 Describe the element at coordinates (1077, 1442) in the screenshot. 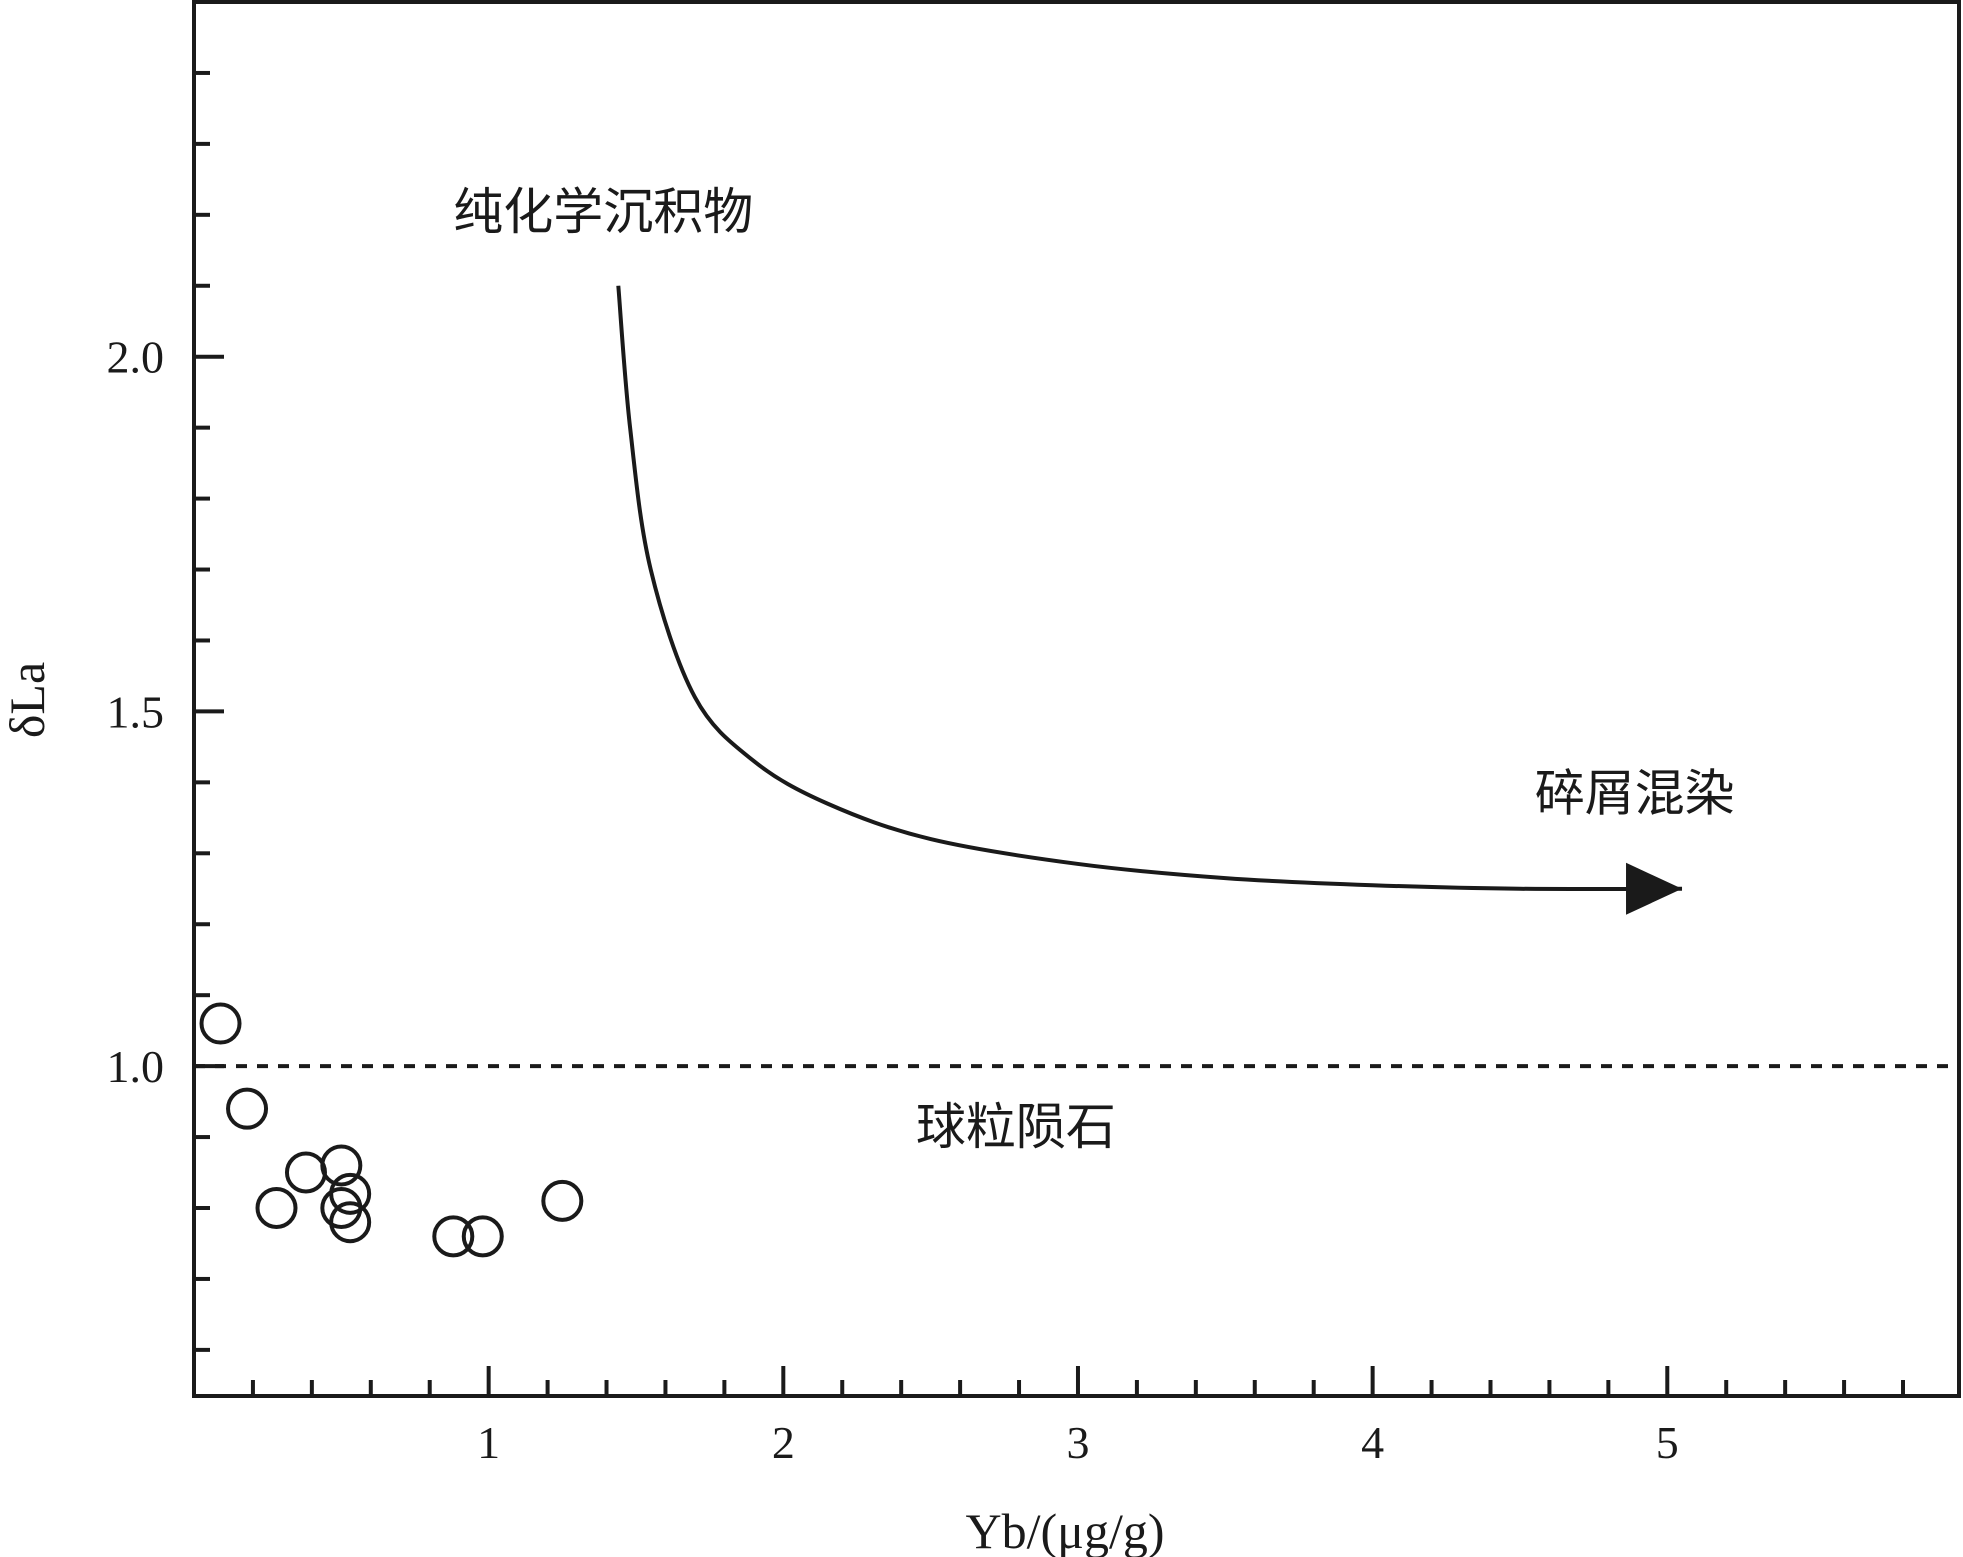

I see `x-tick-label: 3` at that location.